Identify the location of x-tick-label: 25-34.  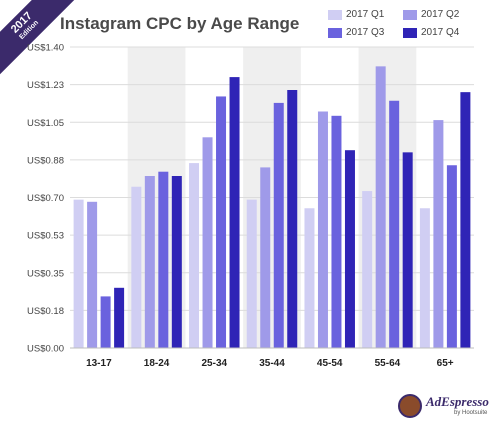
(214, 363).